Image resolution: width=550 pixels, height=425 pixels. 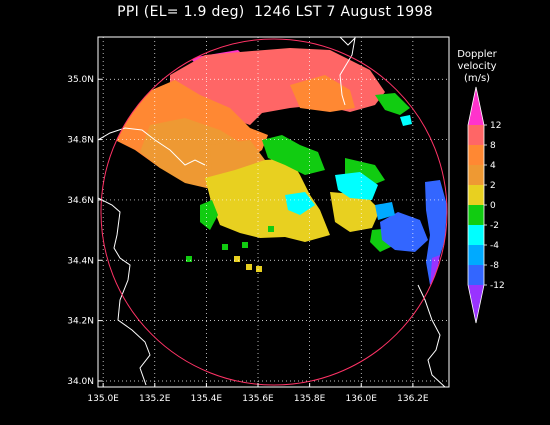 I want to click on lon-tick-label: 135.8E, so click(x=310, y=399).